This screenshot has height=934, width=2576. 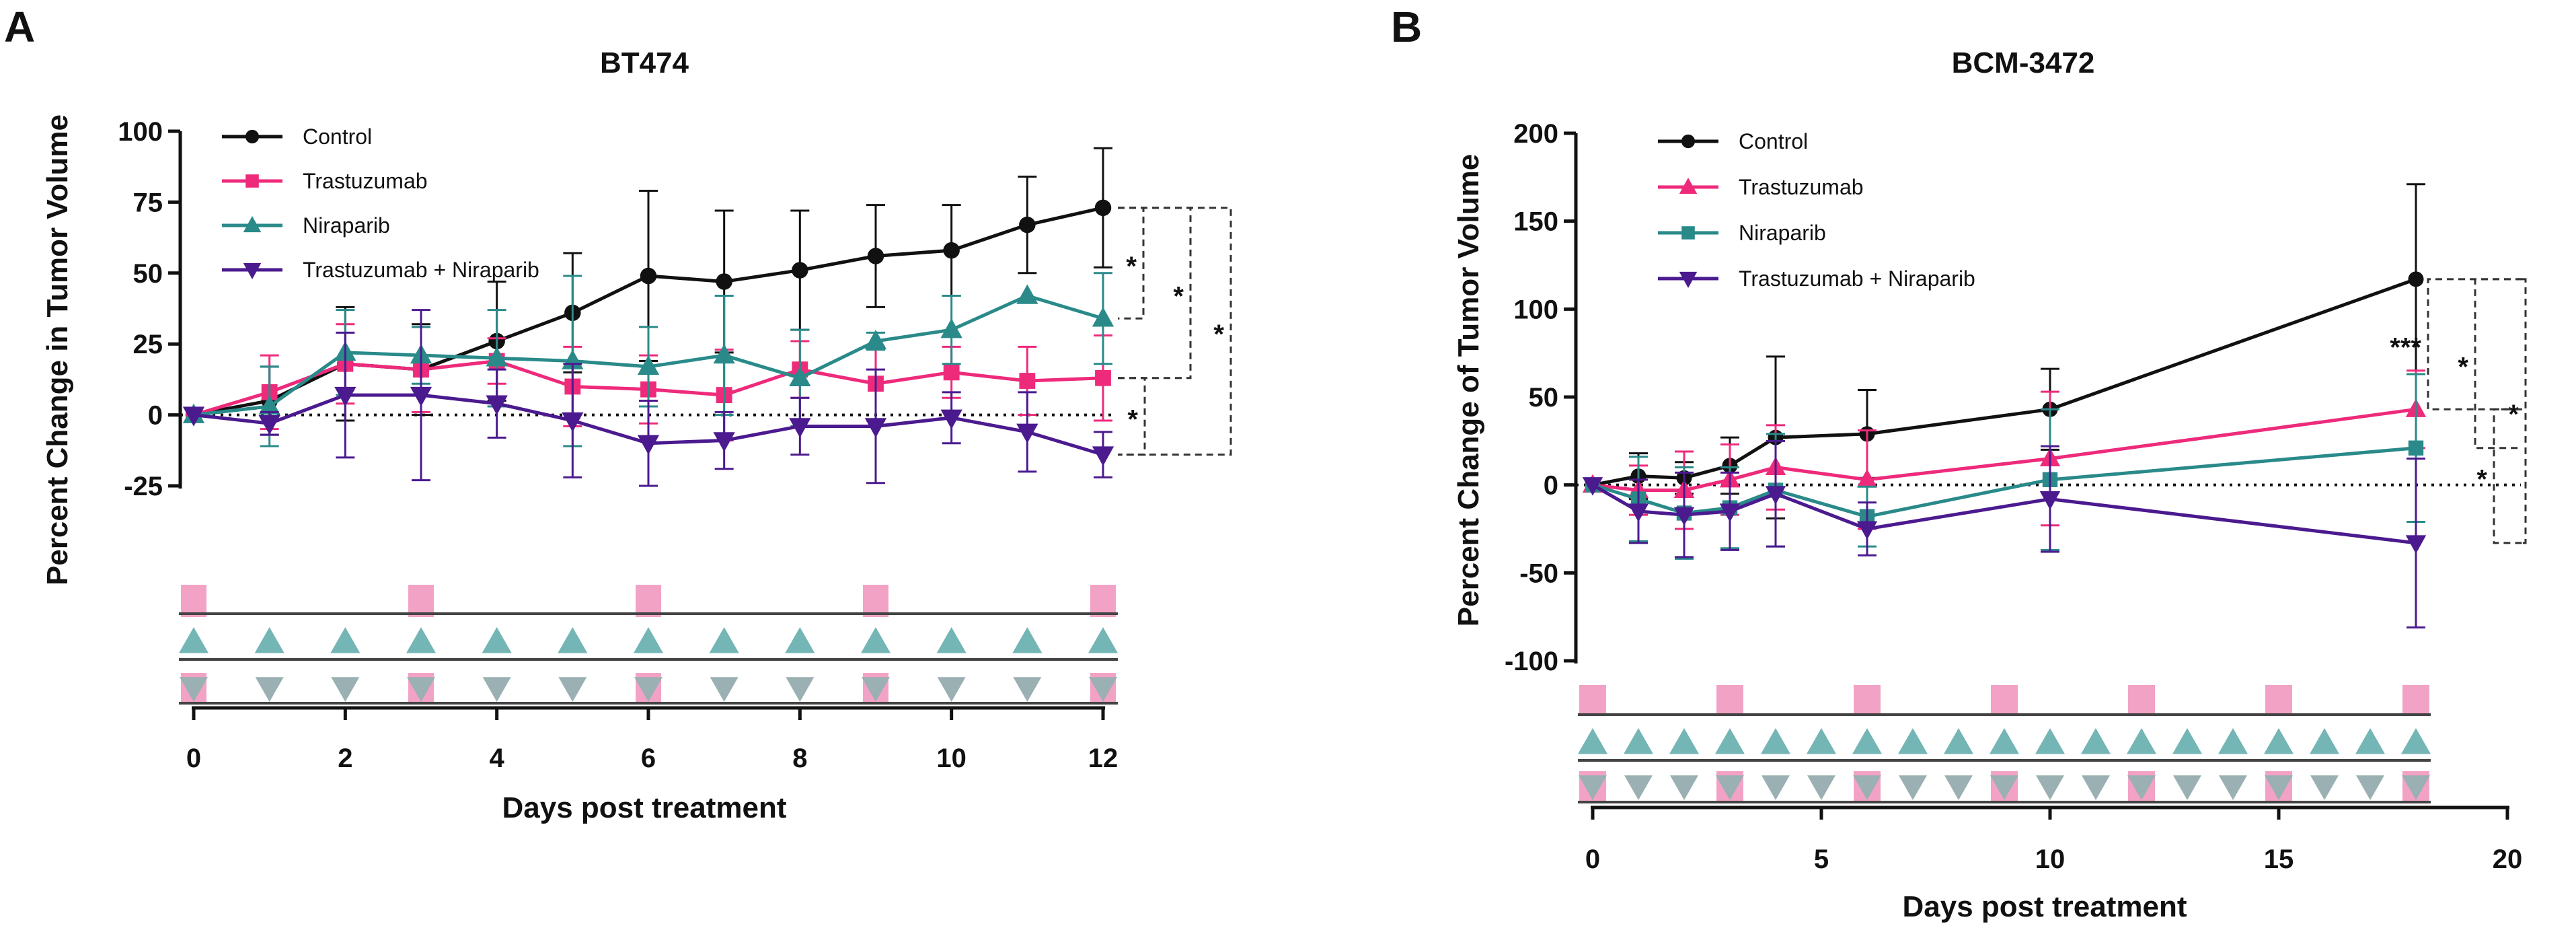 I want to click on series-combo, so click(x=2004, y=533).